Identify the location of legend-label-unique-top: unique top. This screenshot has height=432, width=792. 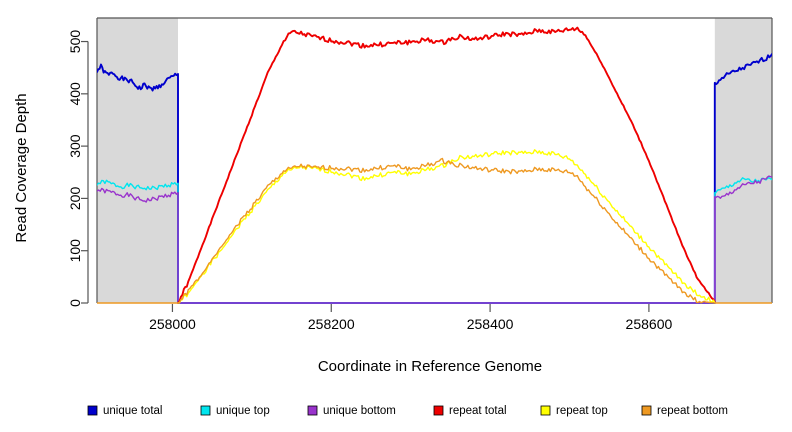
(243, 411).